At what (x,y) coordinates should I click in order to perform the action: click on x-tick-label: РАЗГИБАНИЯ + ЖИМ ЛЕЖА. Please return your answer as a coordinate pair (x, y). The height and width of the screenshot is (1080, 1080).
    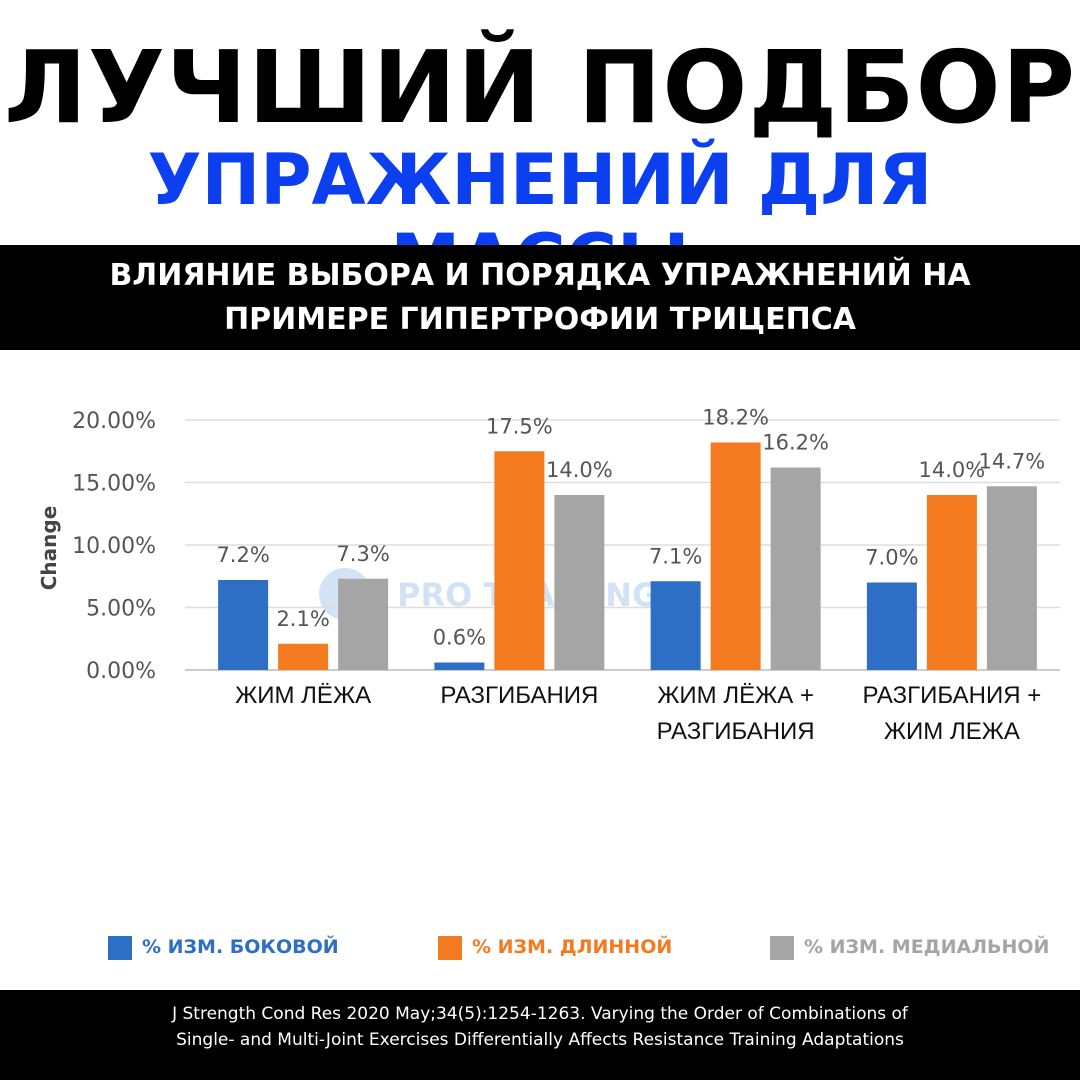
    Looking at the image, I should click on (952, 713).